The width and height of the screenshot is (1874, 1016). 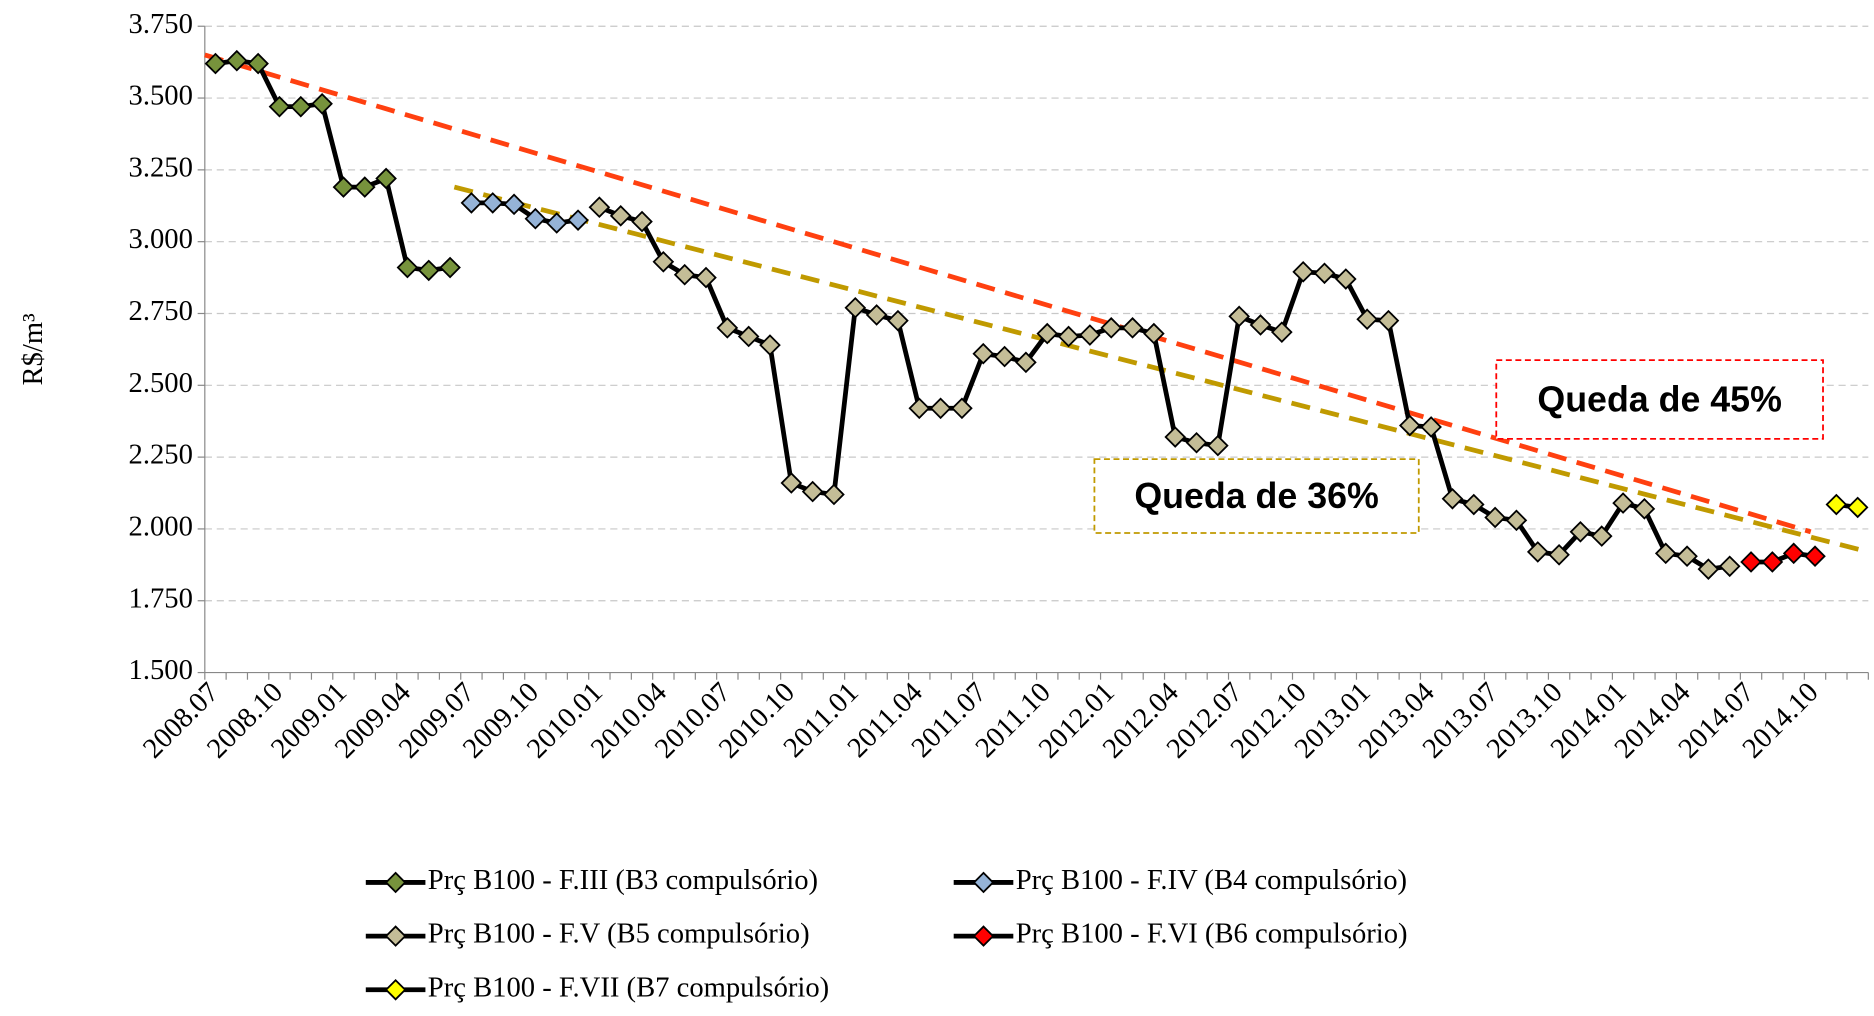 I want to click on legend-label: Prç B100 - F.IV (B4 compulsório), so click(x=1211, y=880).